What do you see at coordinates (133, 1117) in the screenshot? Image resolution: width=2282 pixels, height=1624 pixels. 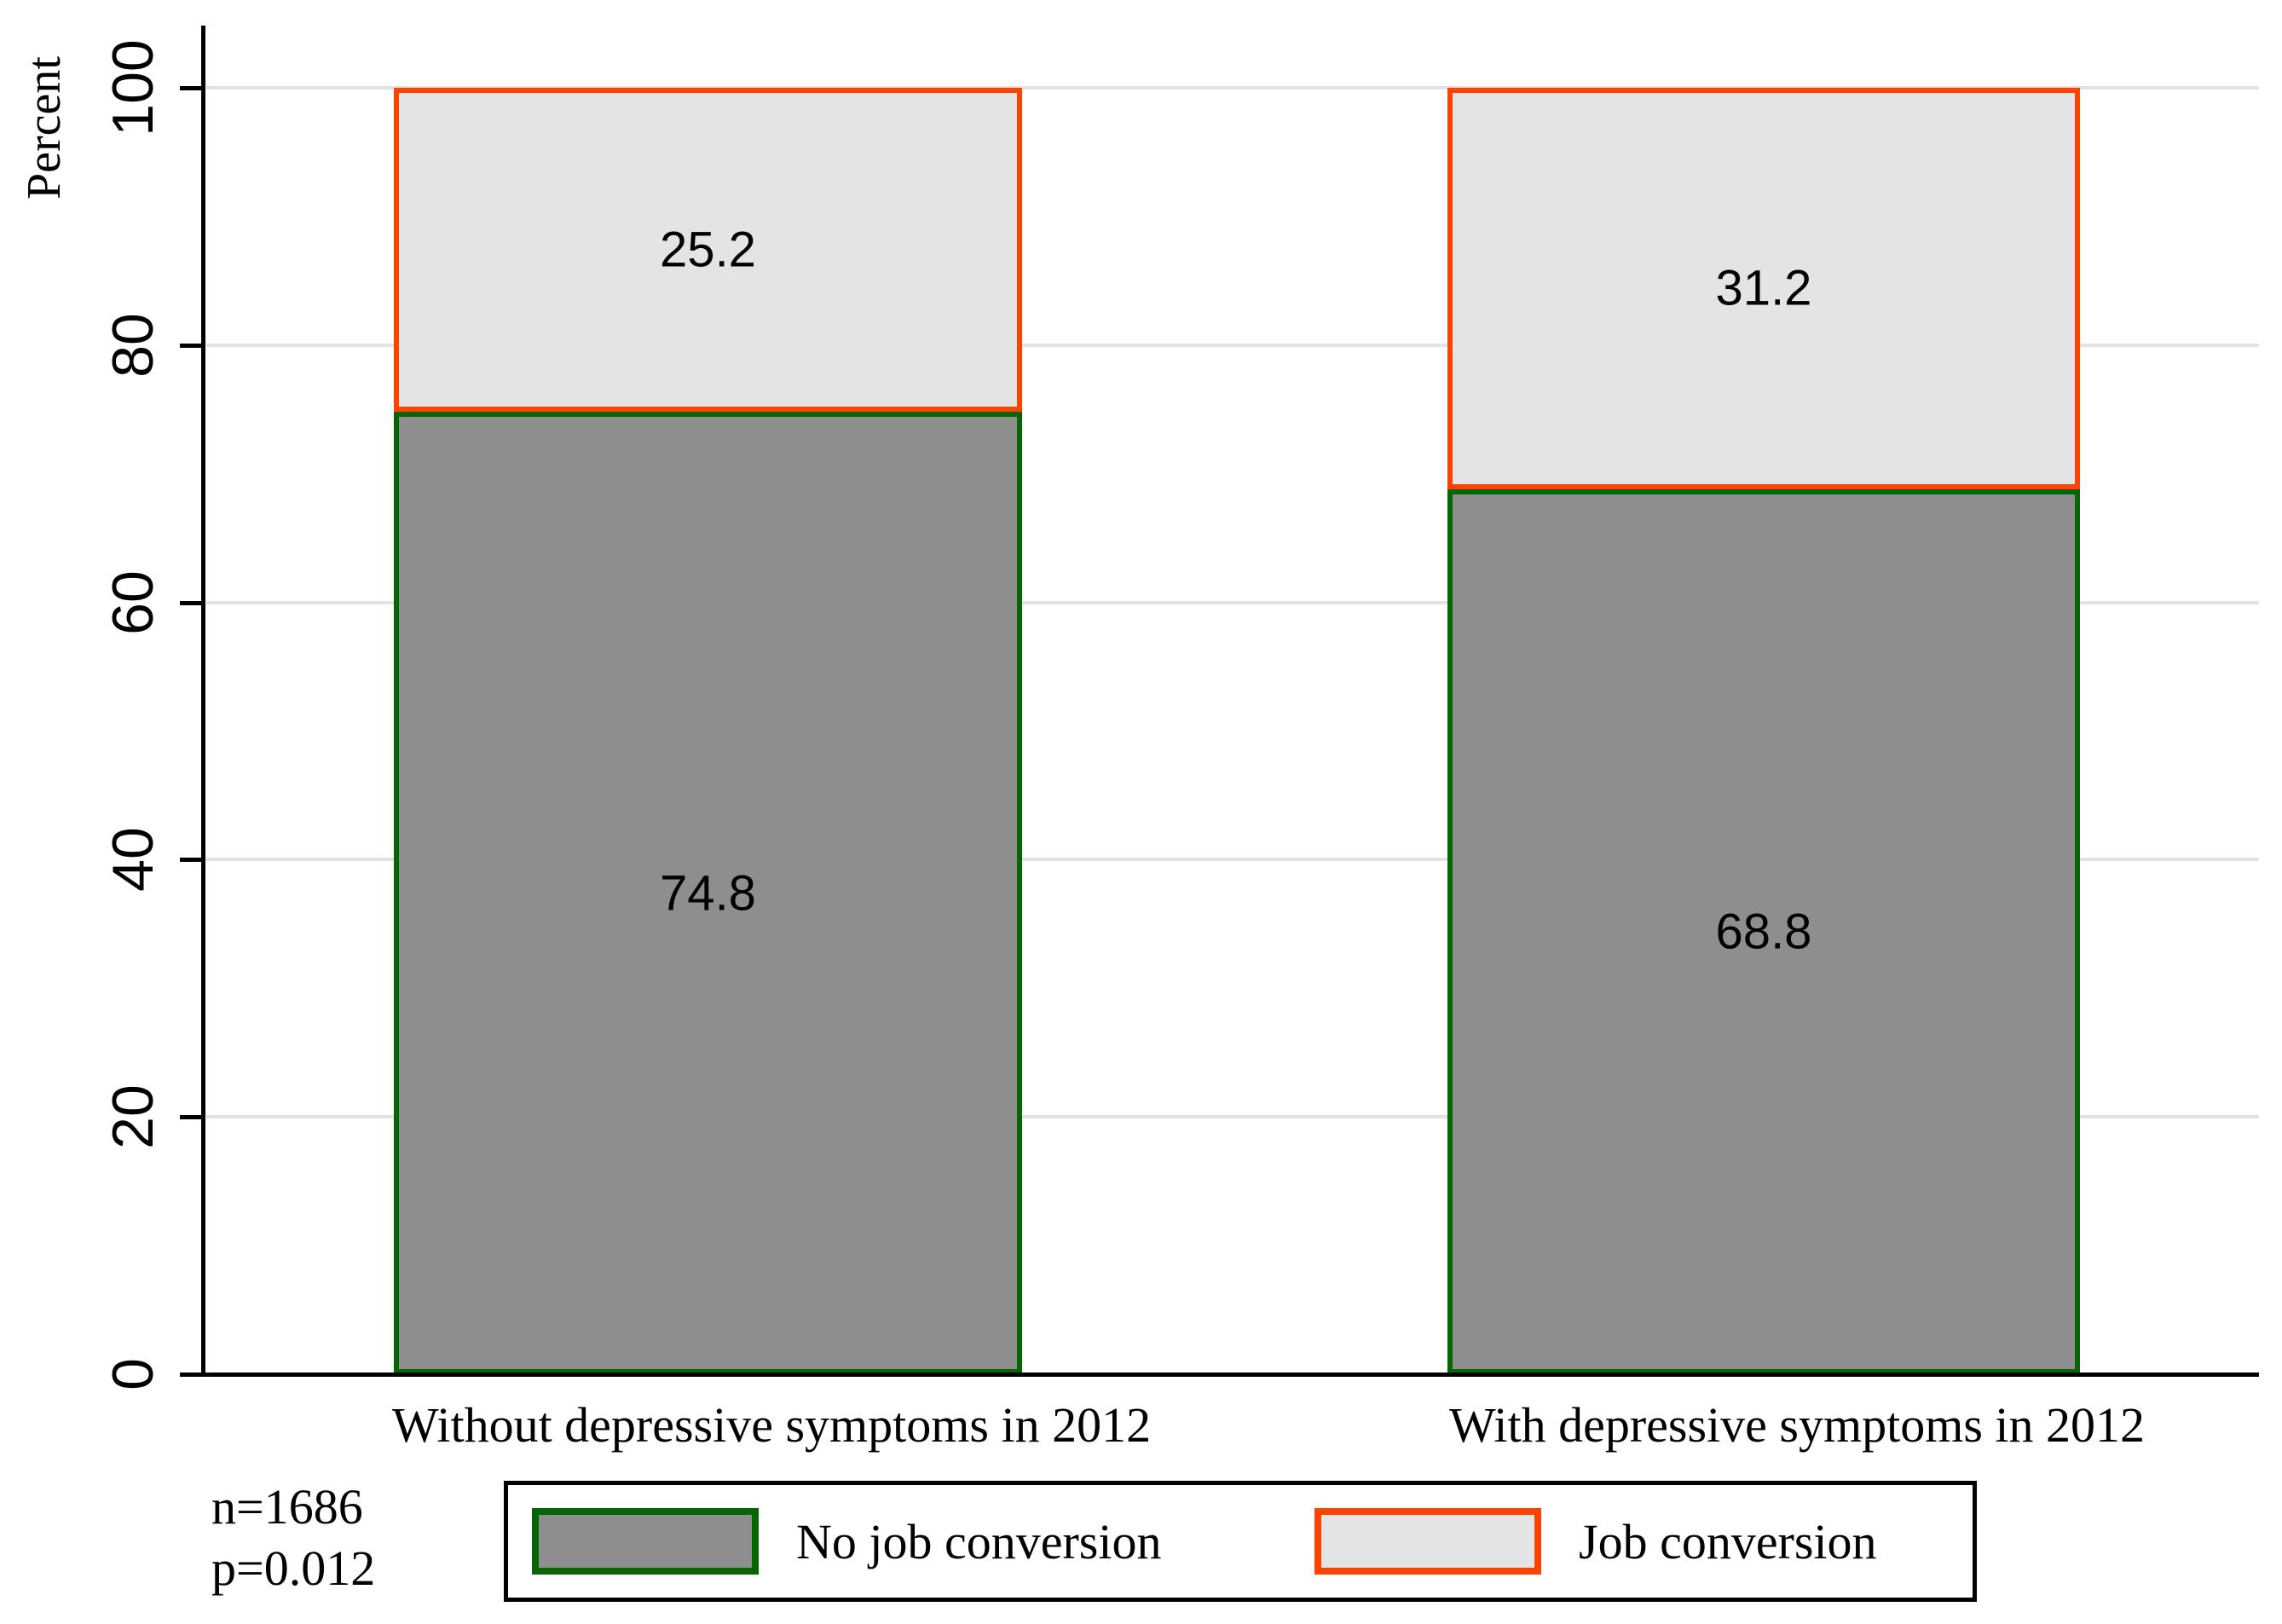 I see `y-tick-label: 20` at bounding box center [133, 1117].